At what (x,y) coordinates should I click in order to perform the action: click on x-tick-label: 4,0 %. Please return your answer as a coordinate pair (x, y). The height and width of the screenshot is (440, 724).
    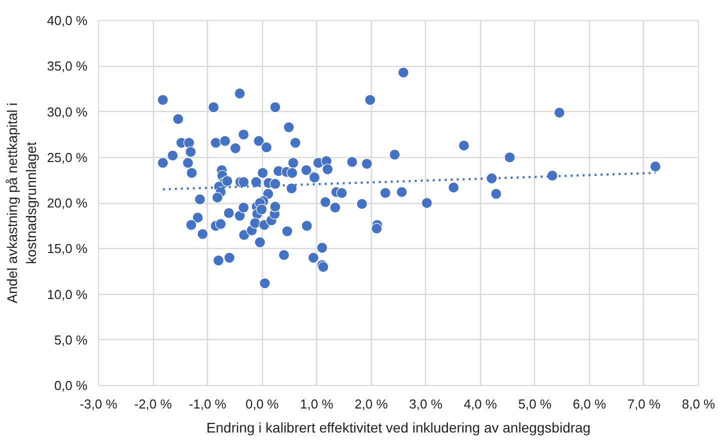
    Looking at the image, I should click on (481, 404).